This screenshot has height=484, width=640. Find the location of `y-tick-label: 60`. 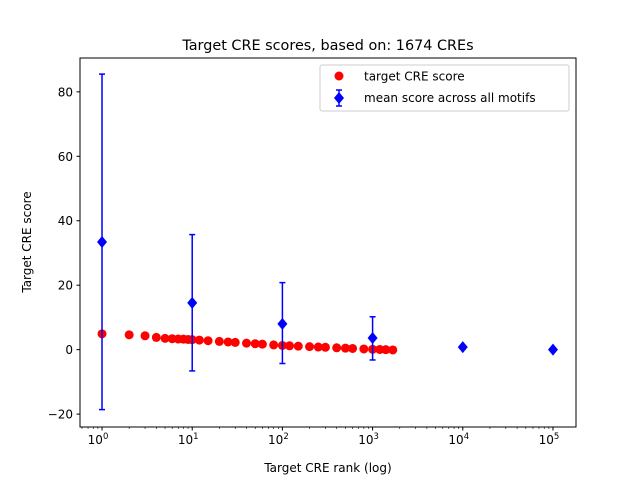

y-tick-label: 60 is located at coordinates (65, 157).